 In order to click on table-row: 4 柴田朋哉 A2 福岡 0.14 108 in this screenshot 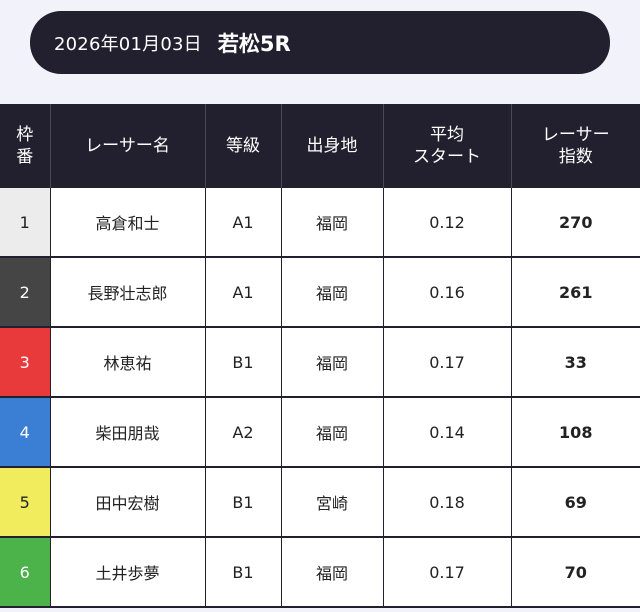, I will do `click(320, 432)`.